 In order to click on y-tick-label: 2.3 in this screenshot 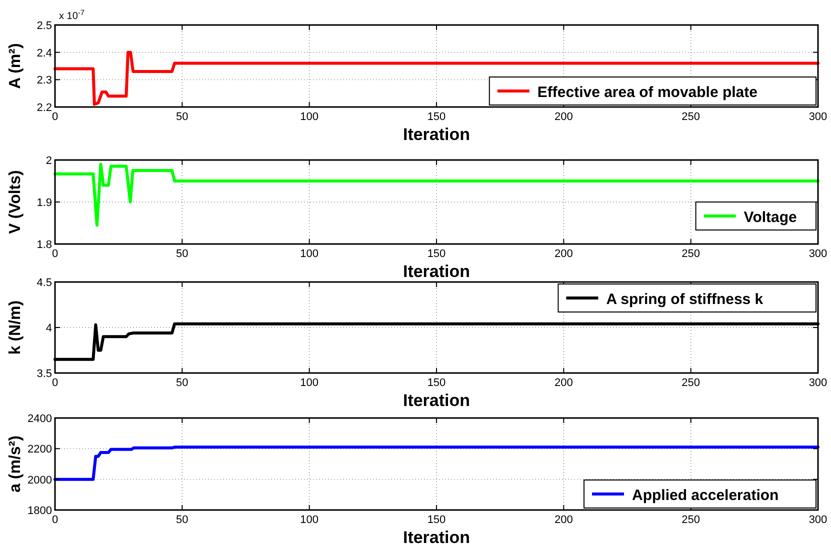, I will do `click(44, 80)`.